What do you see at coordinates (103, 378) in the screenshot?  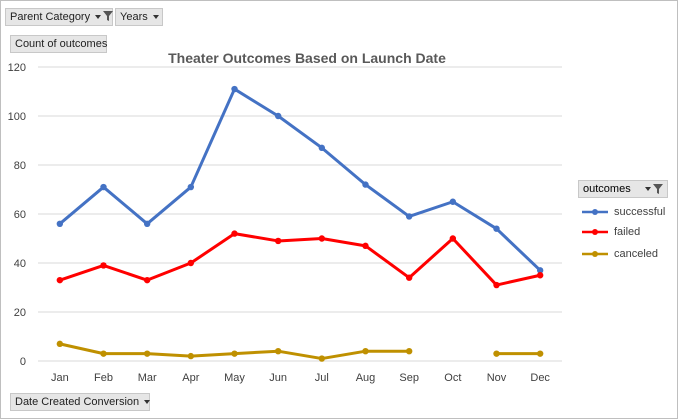 I see `x-tick-label: Feb` at bounding box center [103, 378].